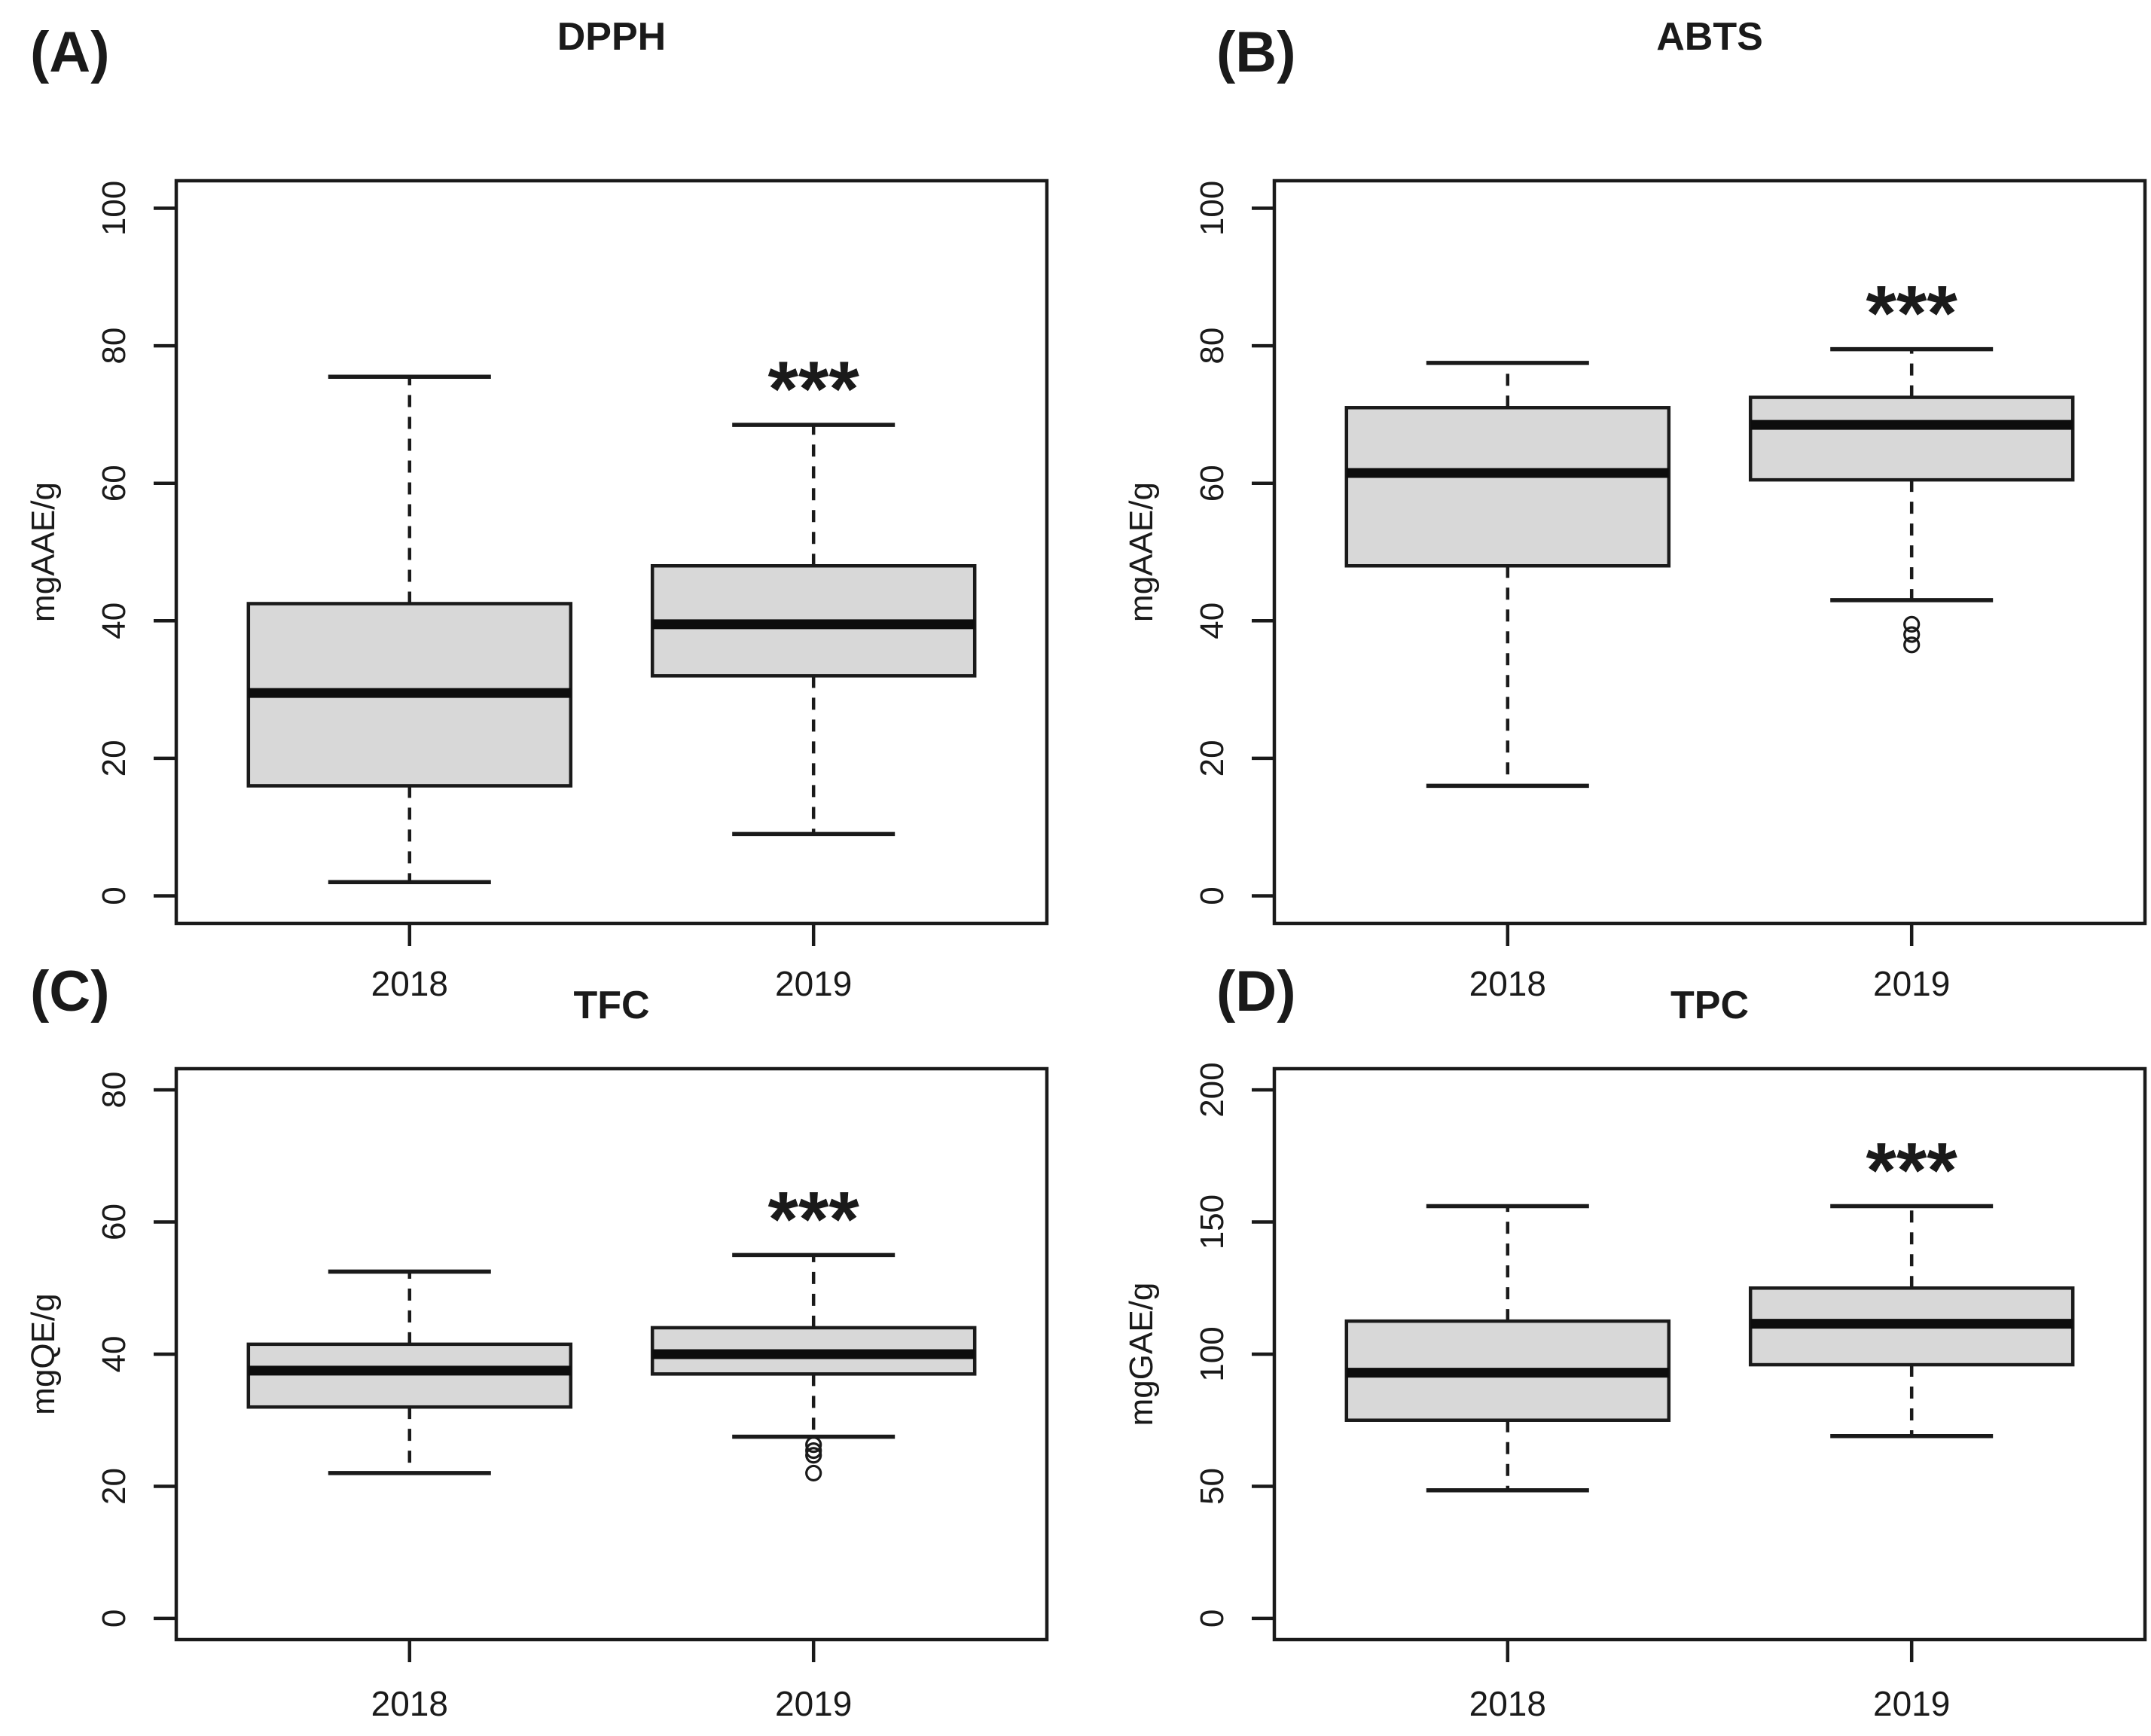 The height and width of the screenshot is (1736, 2151). Describe the element at coordinates (1256, 52) in the screenshot. I see `panel-label: (B)` at that location.